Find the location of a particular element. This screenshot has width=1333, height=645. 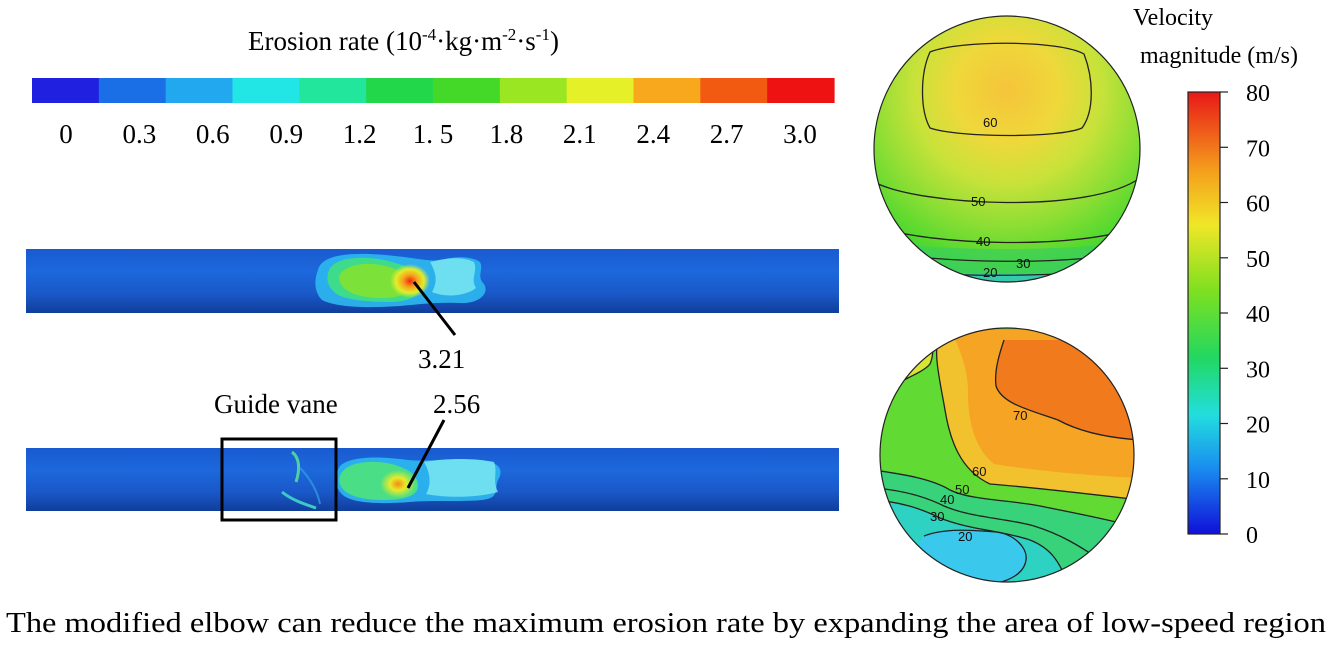

velocity-tick-label: 10 is located at coordinates (1258, 481).